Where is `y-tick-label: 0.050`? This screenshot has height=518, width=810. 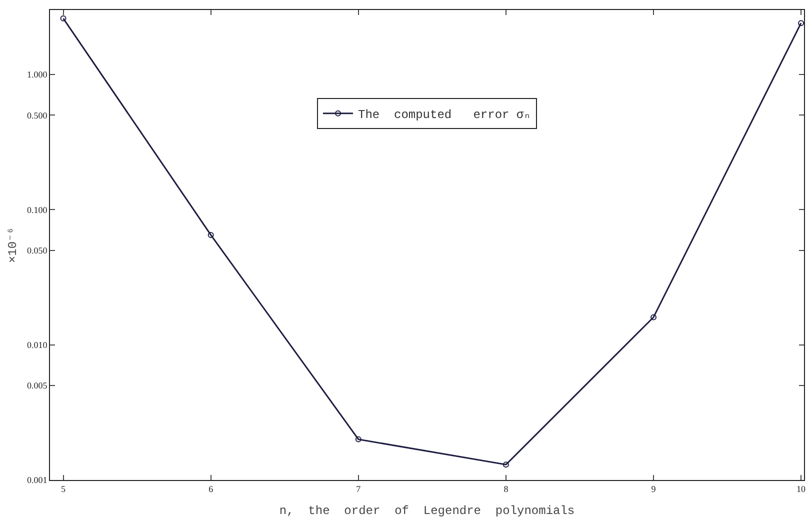 y-tick-label: 0.050 is located at coordinates (37, 251).